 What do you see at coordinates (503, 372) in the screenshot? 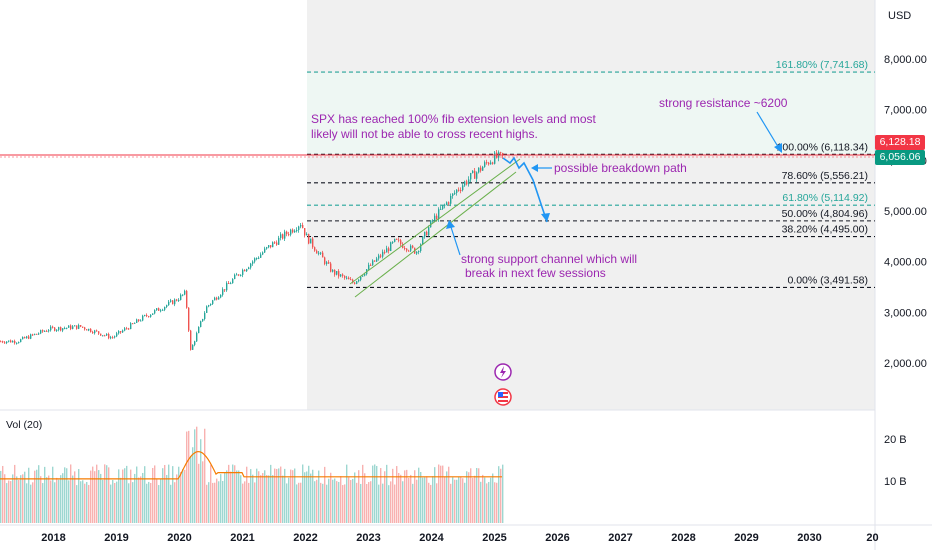
I see `lightning-icon` at bounding box center [503, 372].